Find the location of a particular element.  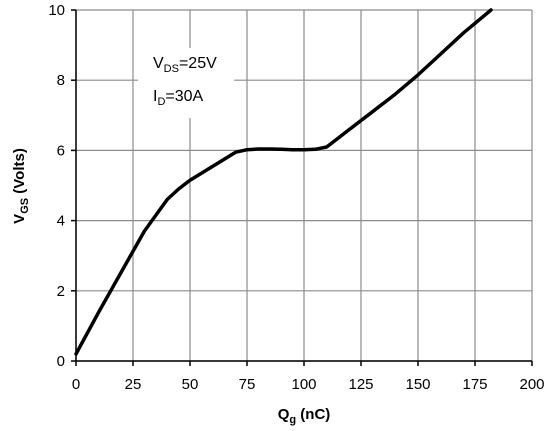

x-tick-label-4: 100 is located at coordinates (303, 384).